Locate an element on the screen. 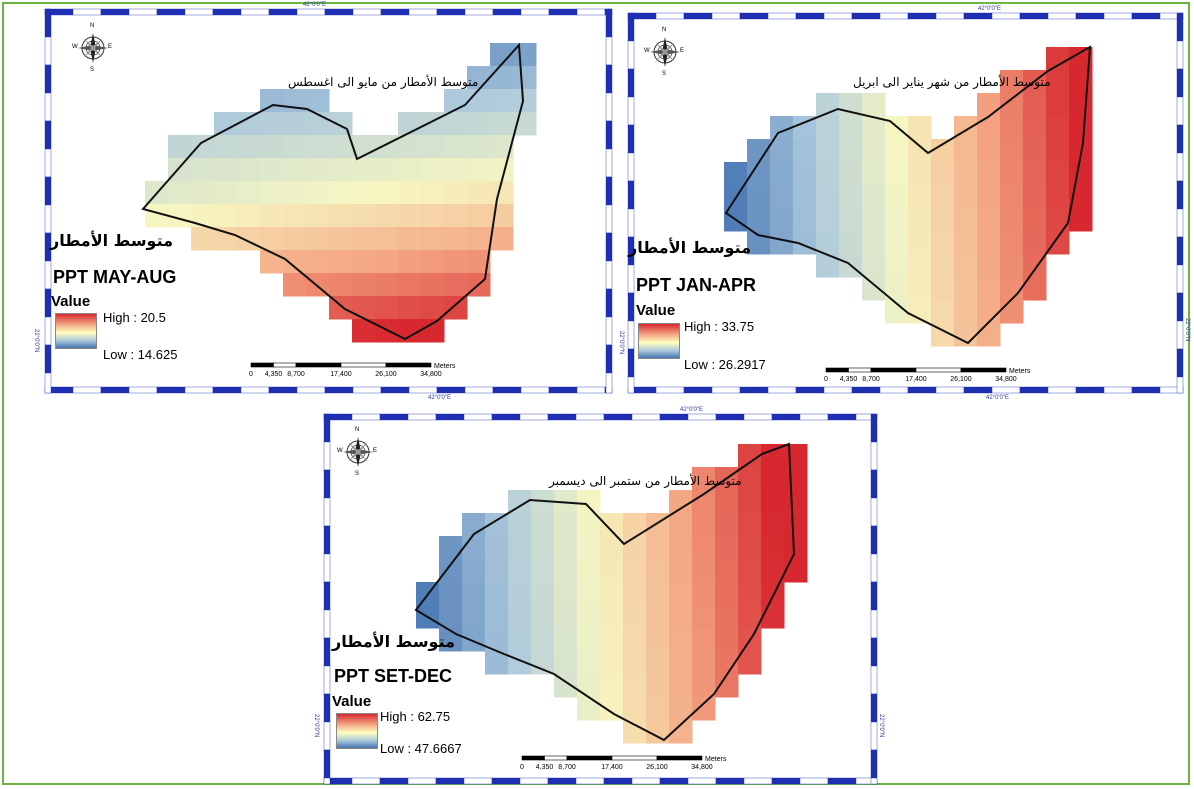  map-subtitle-arabic: متوسط الأمطار من شهر يناير الى ابريل is located at coordinates (952, 82).